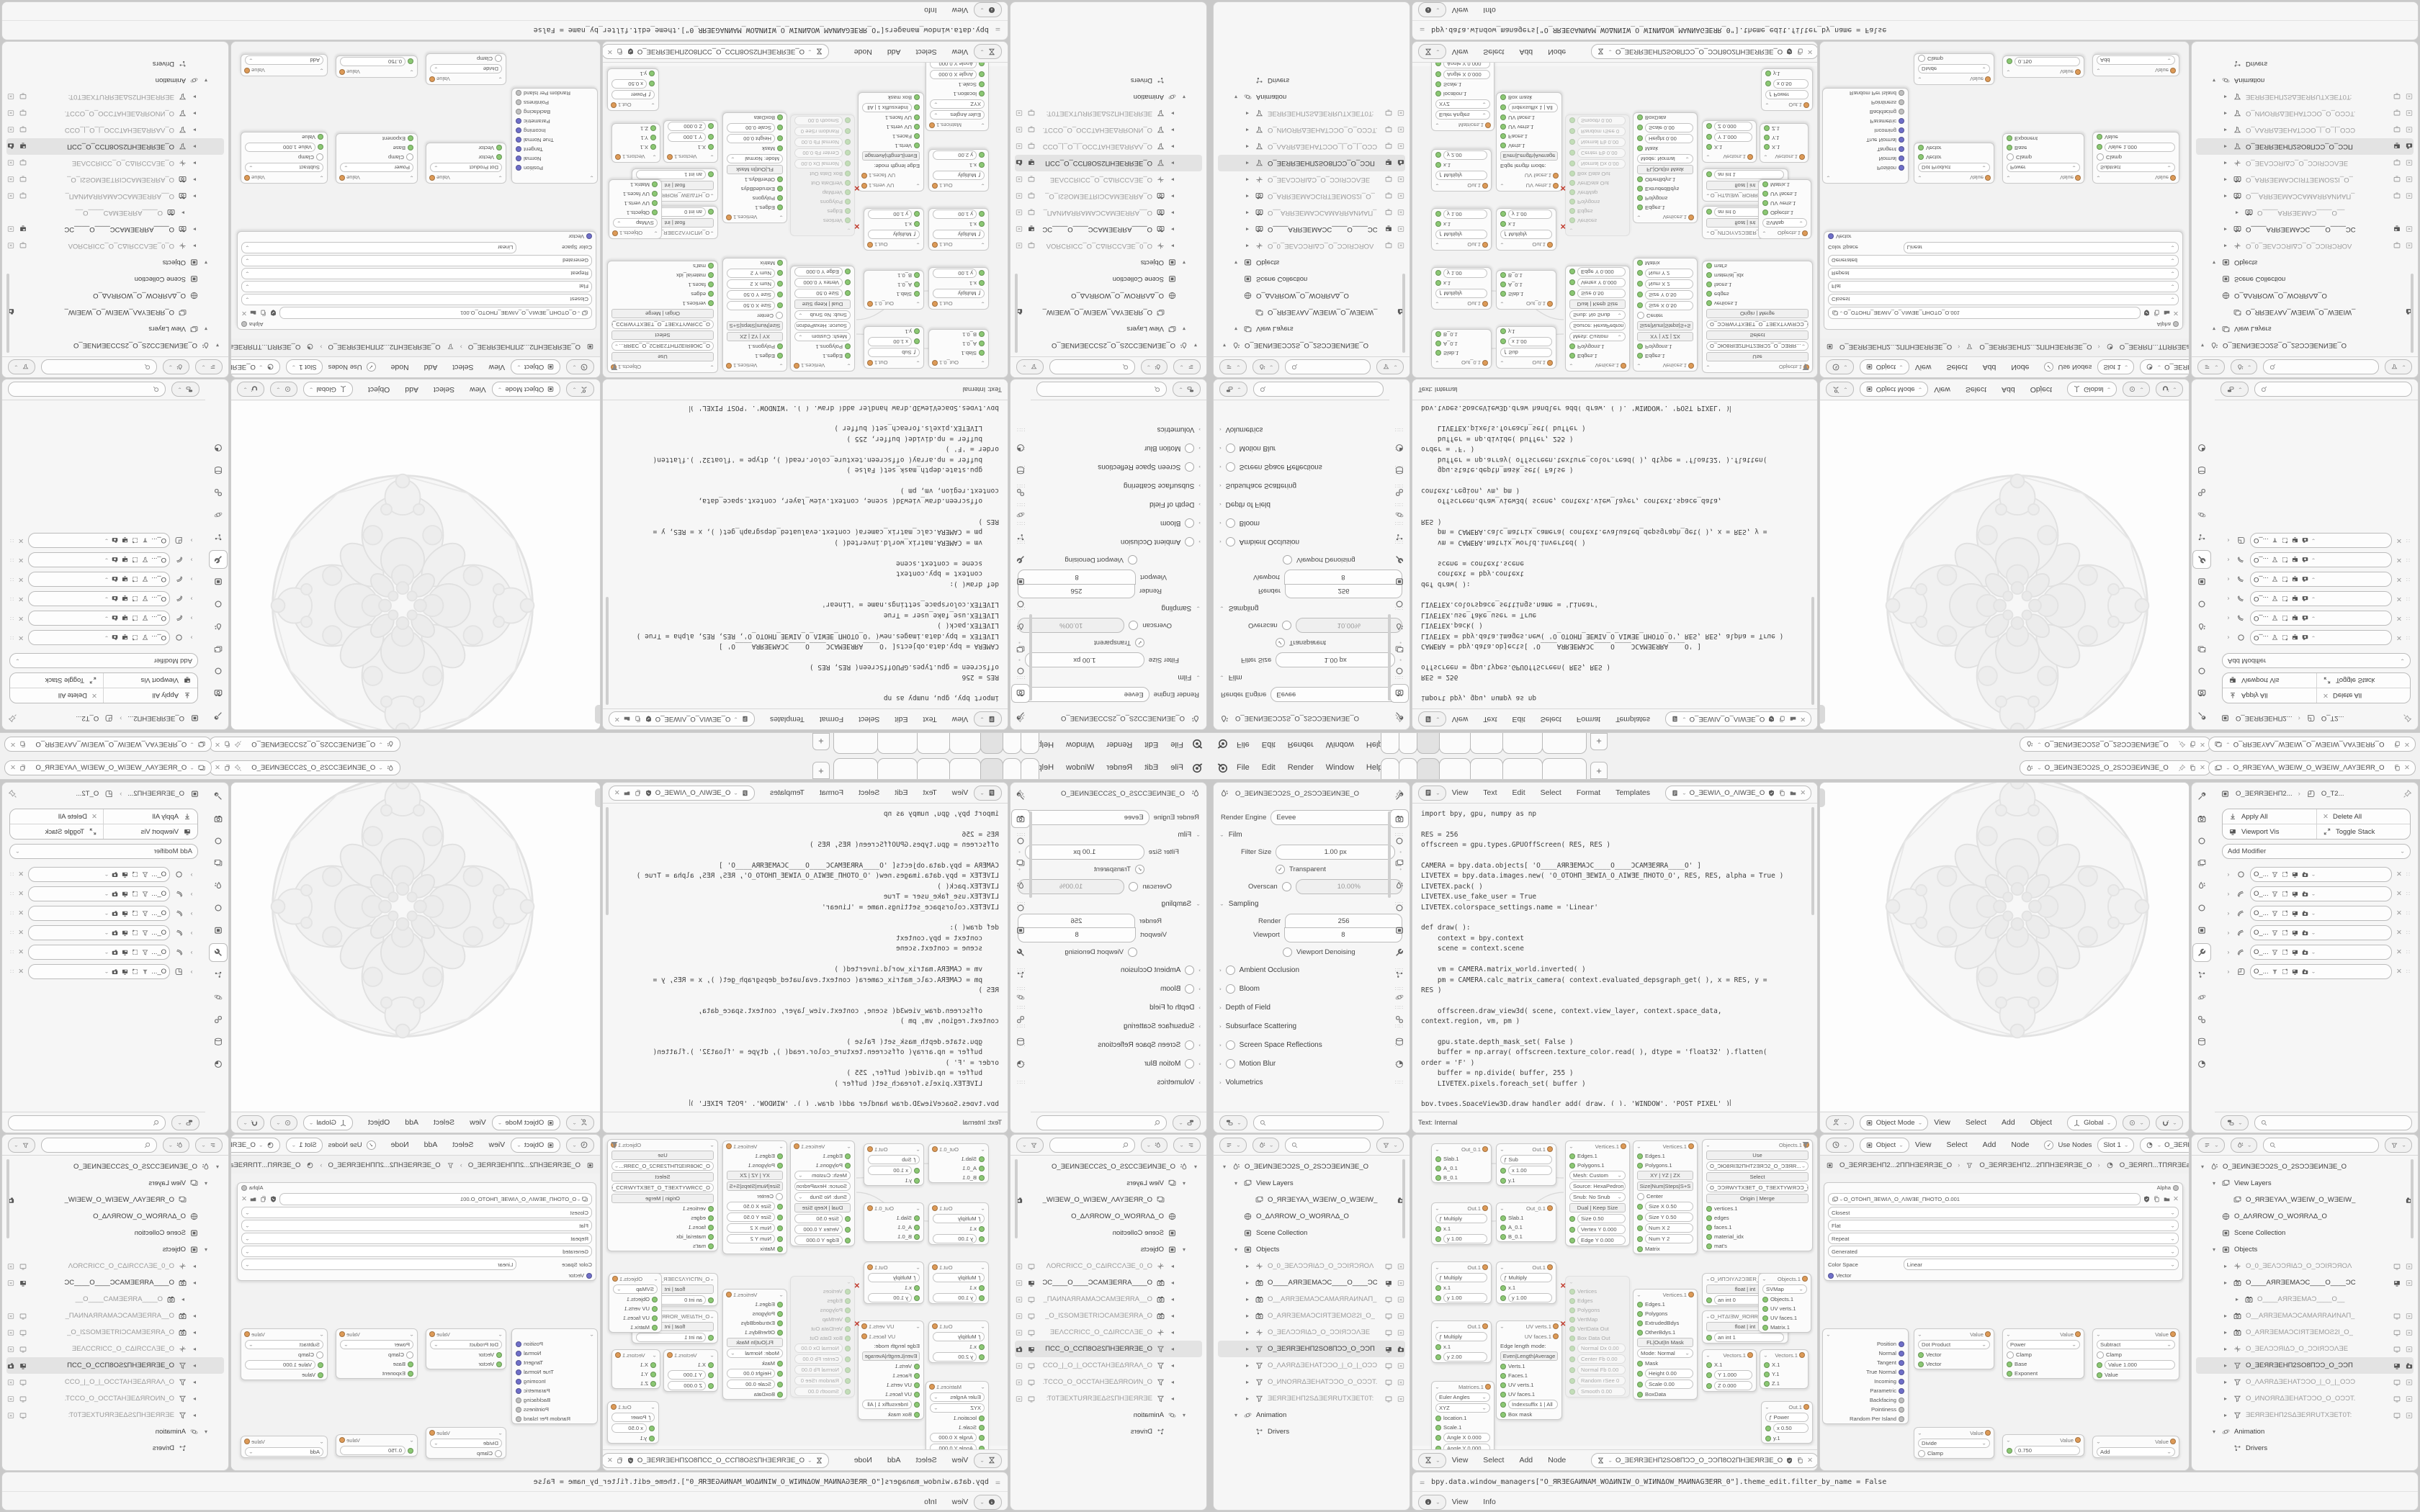 This screenshot has height=1512, width=2420. I want to click on section-ambient-occlusion: › Ambient Occlusion ∷∷, so click(1108, 970).